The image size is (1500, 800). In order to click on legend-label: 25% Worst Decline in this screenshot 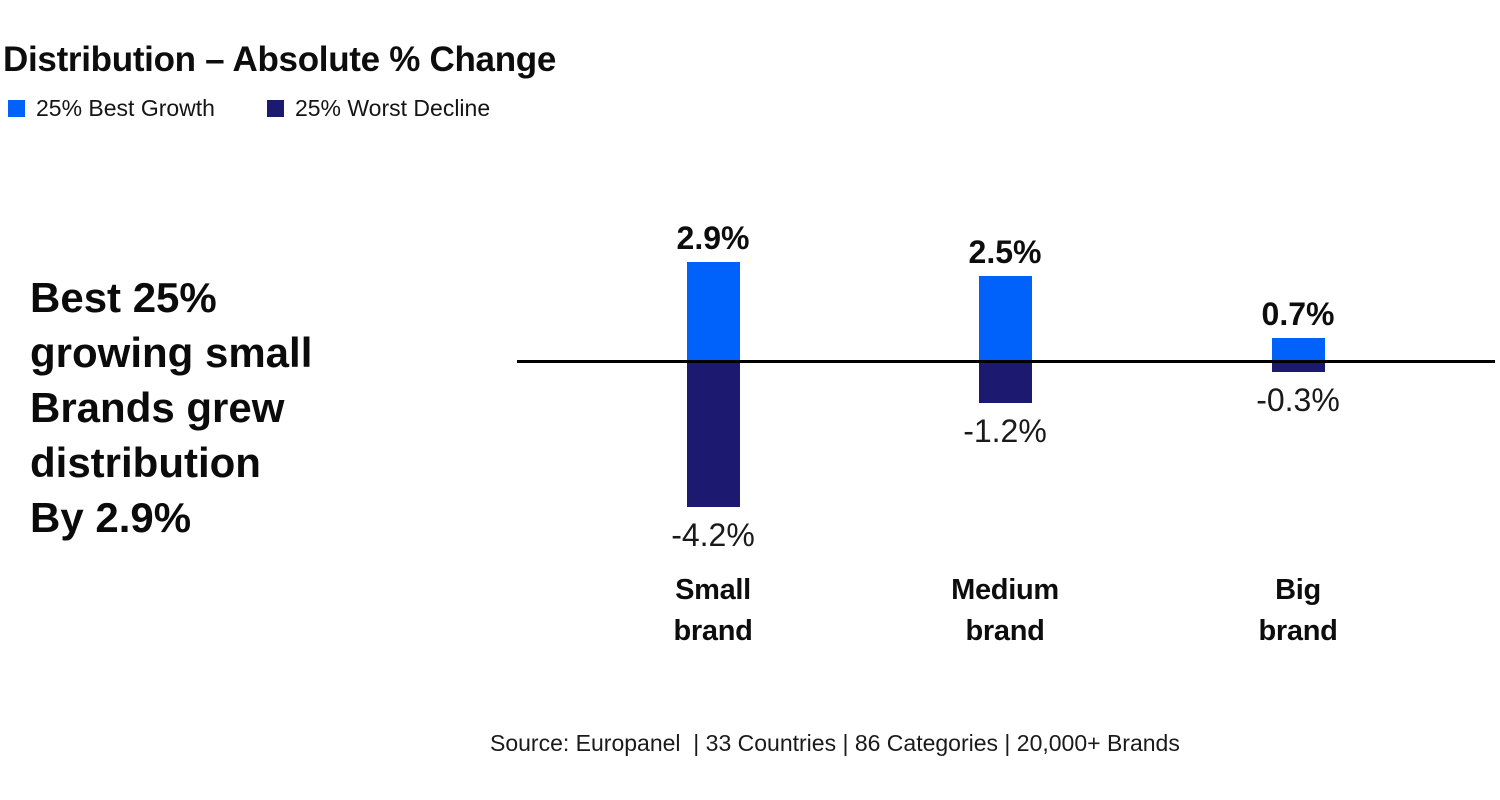, I will do `click(392, 108)`.